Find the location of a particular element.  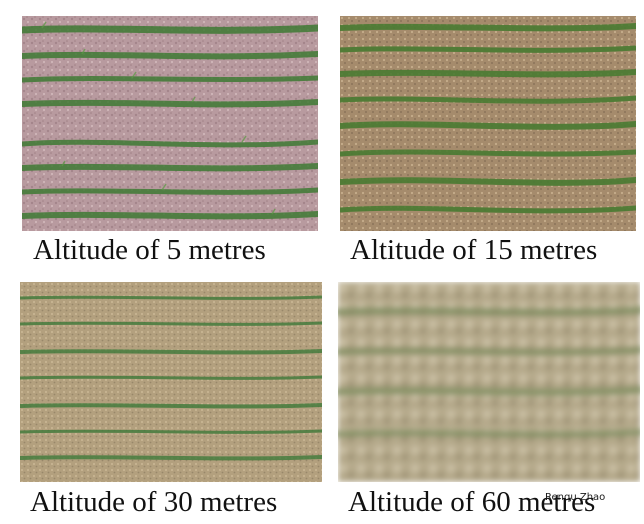

author-watermark: Renqu Zhao is located at coordinates (575, 497).